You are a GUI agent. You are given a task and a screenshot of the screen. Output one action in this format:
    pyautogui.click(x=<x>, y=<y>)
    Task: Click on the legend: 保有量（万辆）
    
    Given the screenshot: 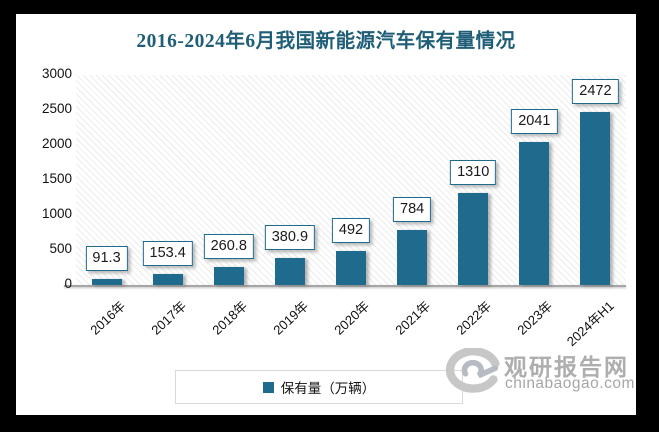 What is the action you would take?
    pyautogui.click(x=319, y=387)
    